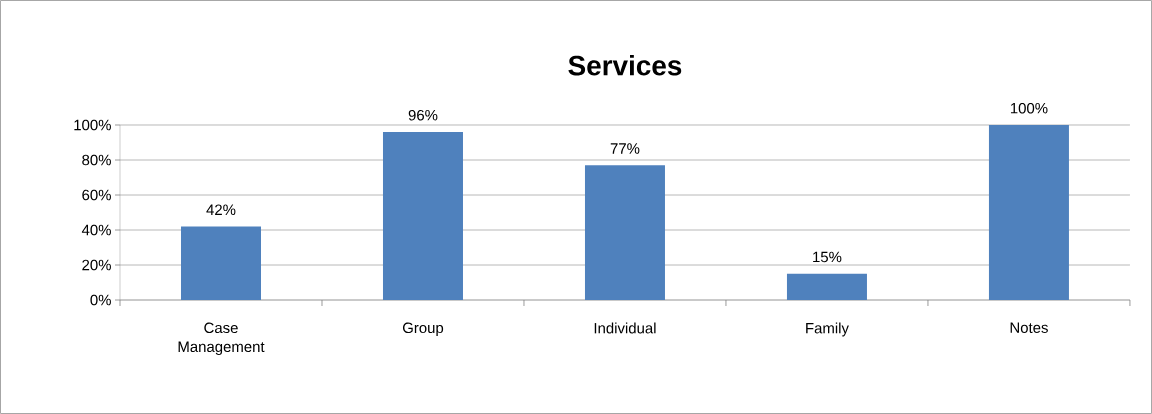 The image size is (1152, 414). I want to click on x-tick-label: Group, so click(423, 329).